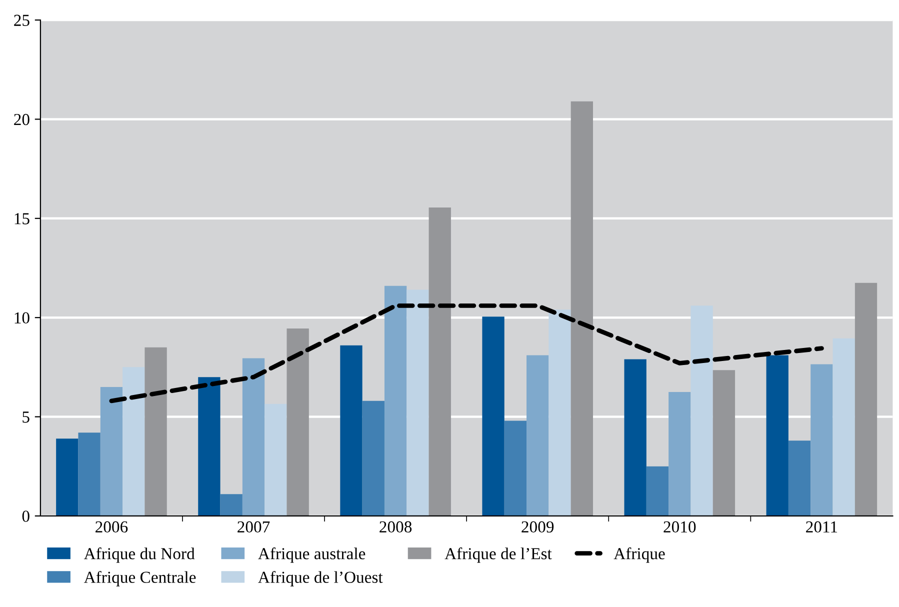 Image resolution: width=899 pixels, height=607 pixels. What do you see at coordinates (822, 527) in the screenshot?
I see `x-tick-label: 2011` at bounding box center [822, 527].